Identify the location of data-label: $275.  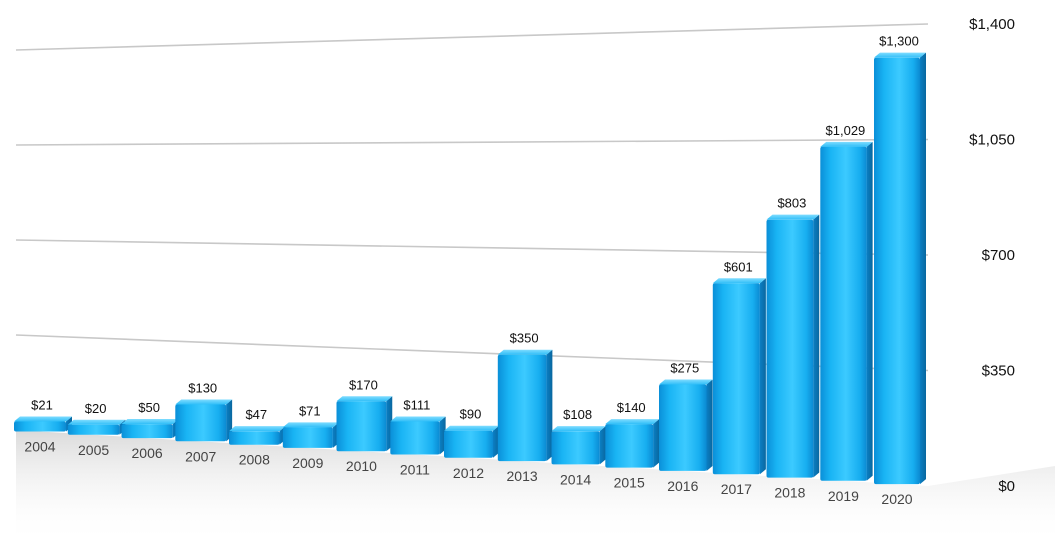
(684, 368).